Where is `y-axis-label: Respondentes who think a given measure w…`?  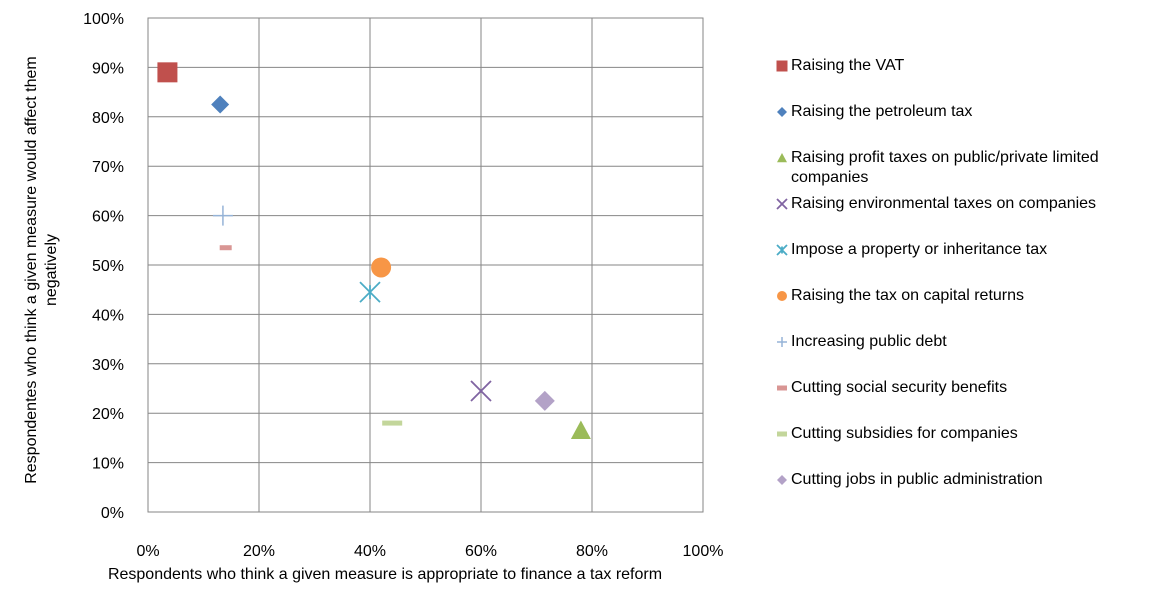 y-axis-label: Respondentes who think a given measure w… is located at coordinates (41, 270).